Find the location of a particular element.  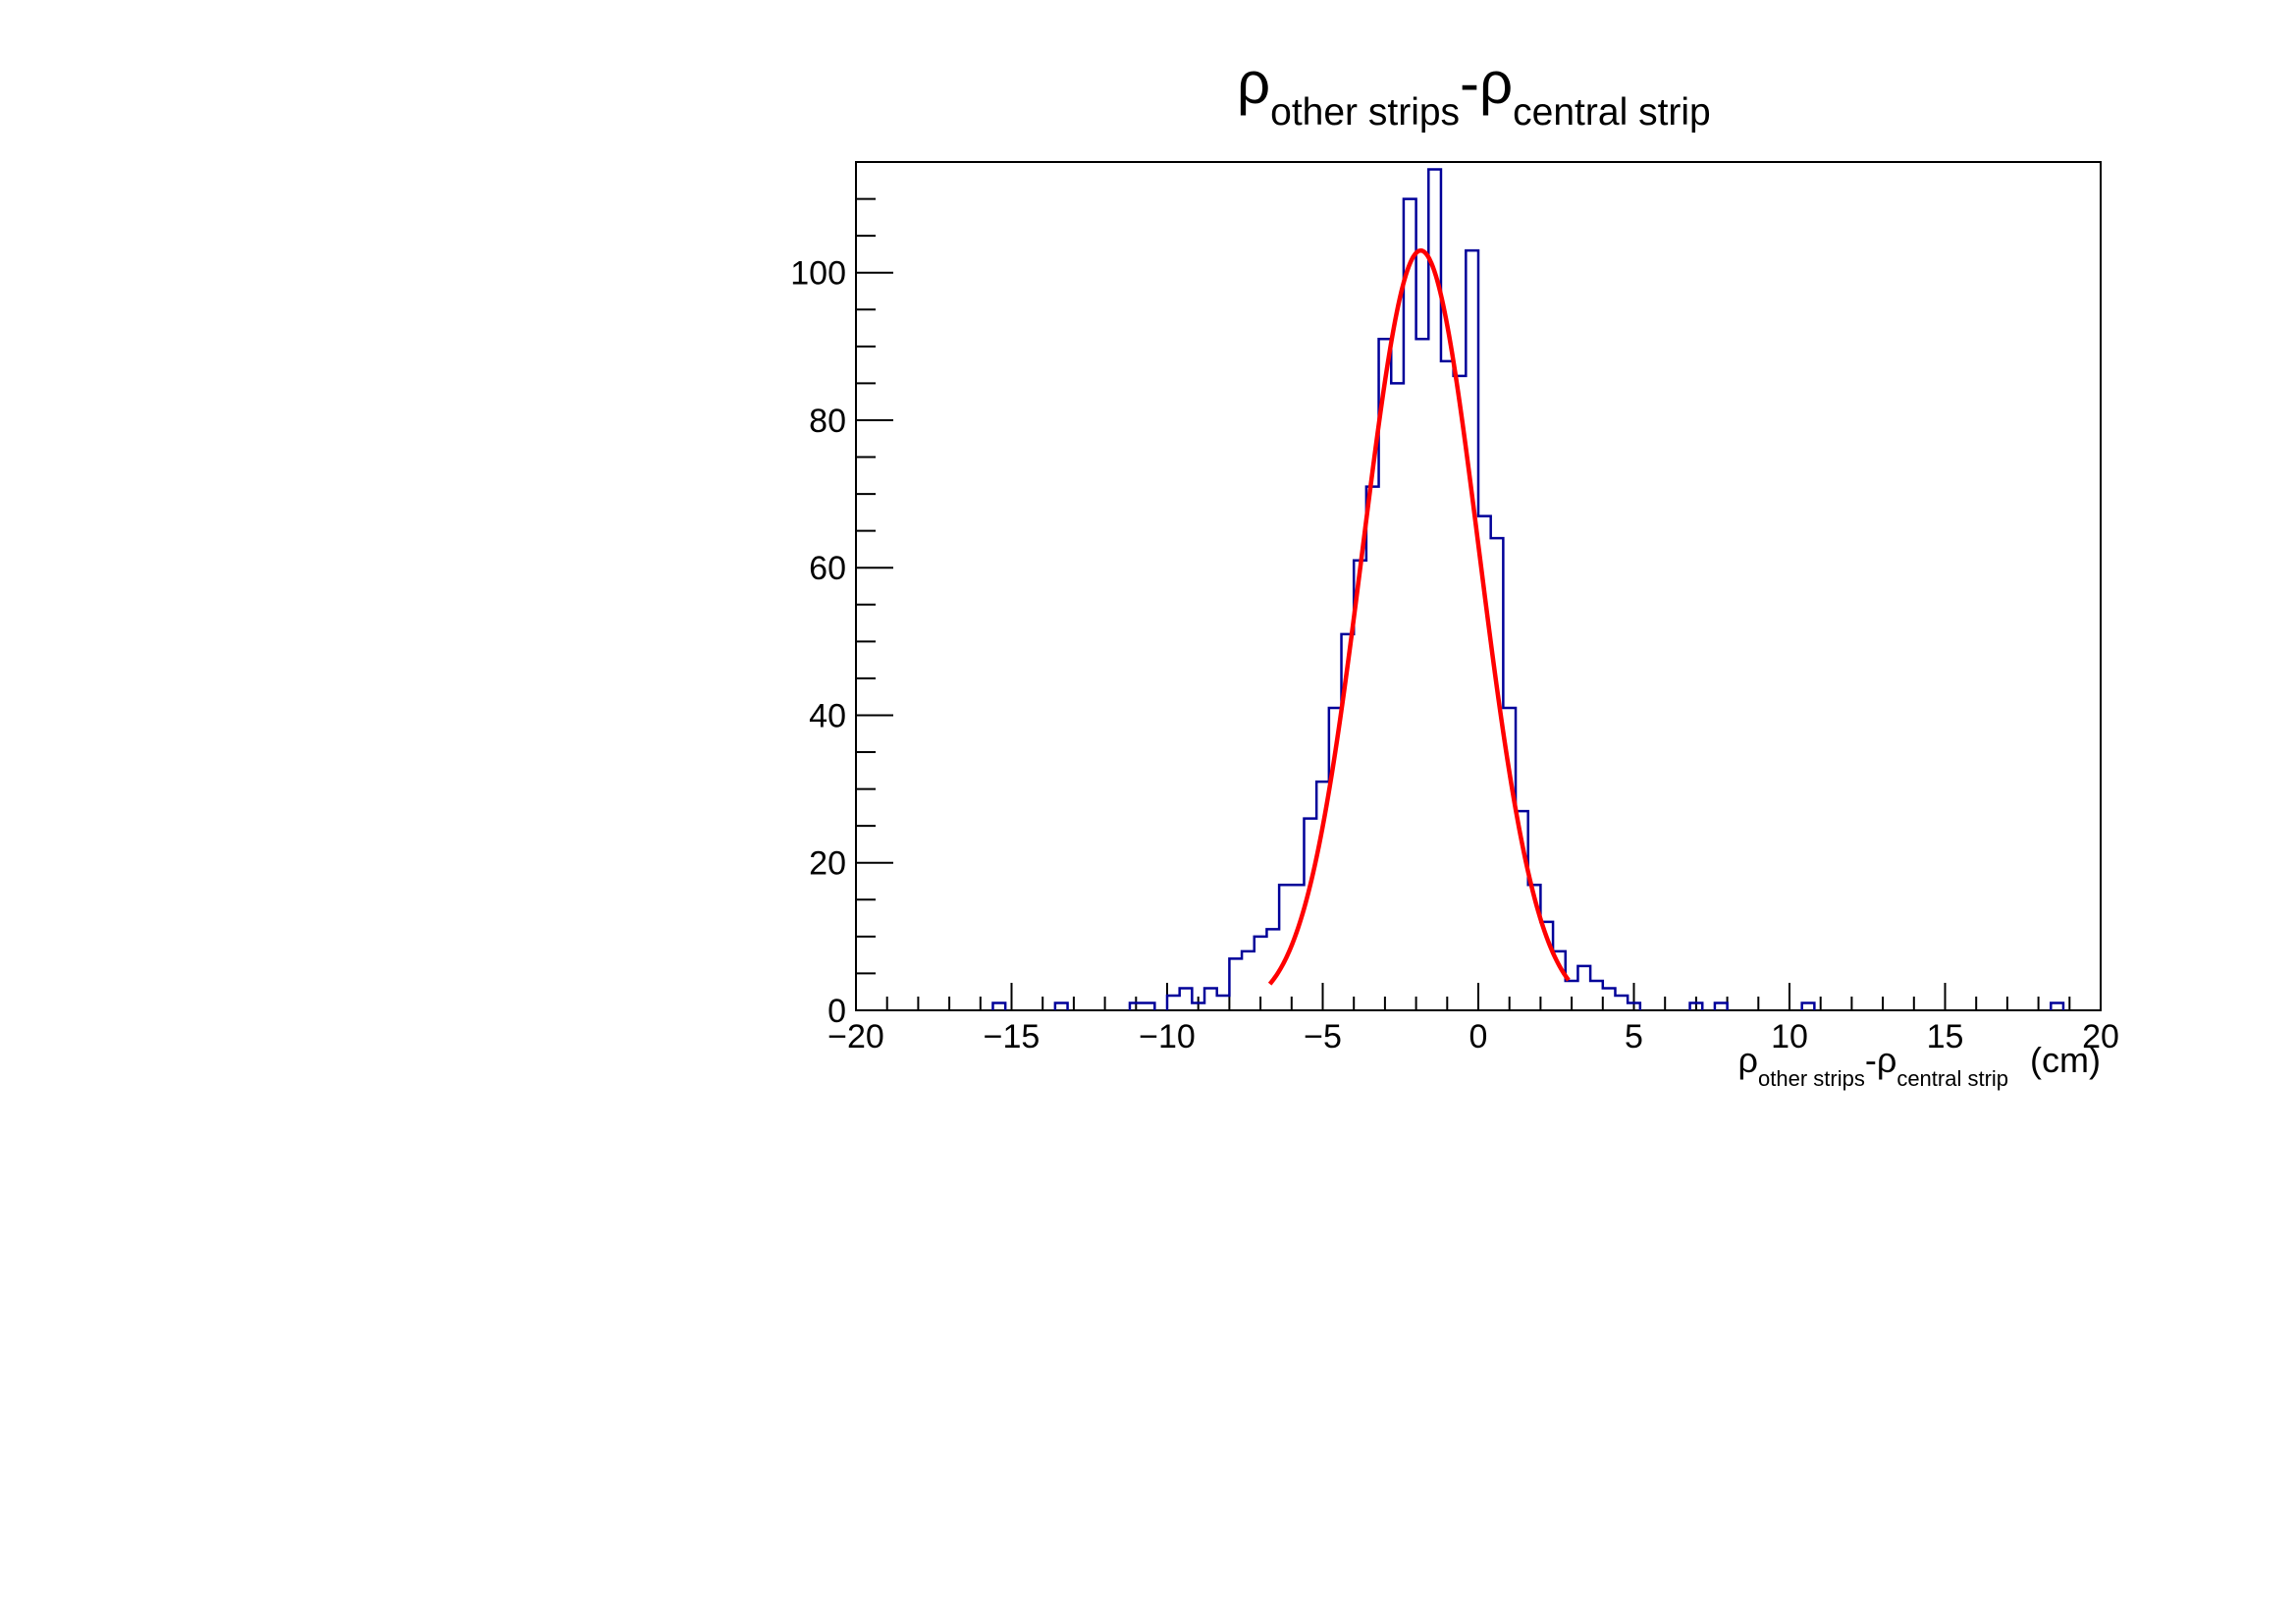

chart-title: ρother strips-ρcentral strip is located at coordinates (1474, 92).